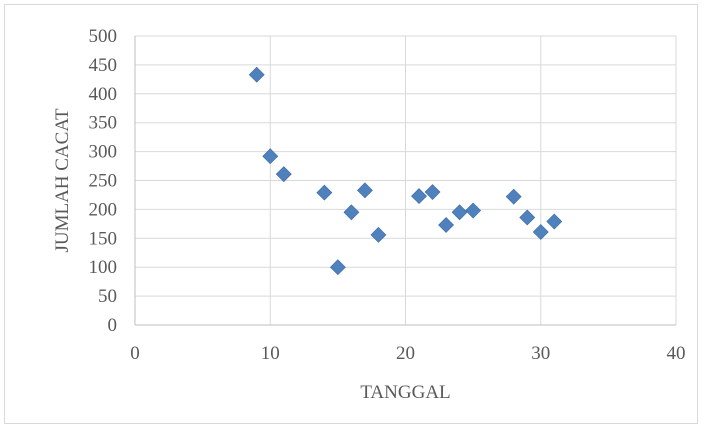 The height and width of the screenshot is (430, 704). Describe the element at coordinates (103, 123) in the screenshot. I see `y-tick-label: 350` at that location.